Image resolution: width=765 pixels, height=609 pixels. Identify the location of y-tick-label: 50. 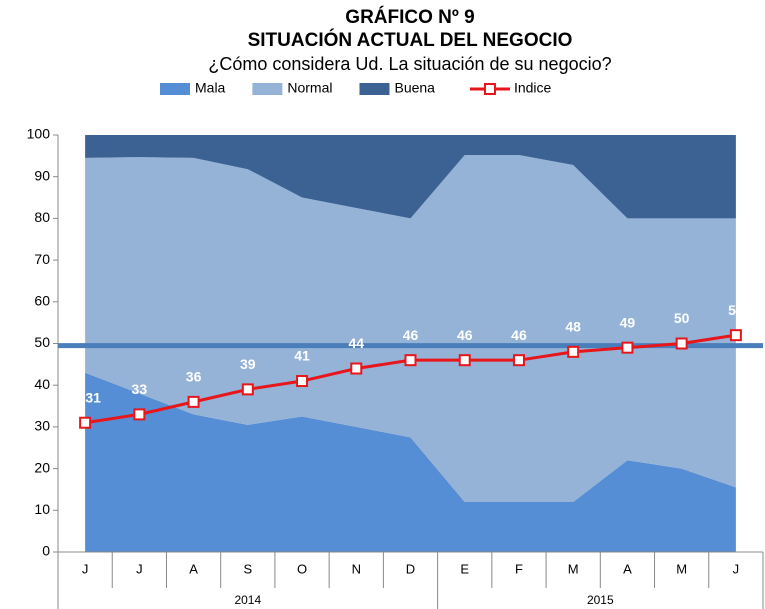
(42, 342).